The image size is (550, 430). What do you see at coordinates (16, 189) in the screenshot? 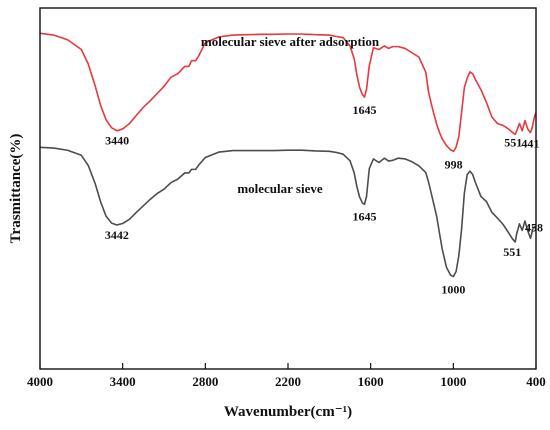
I see `y-axis-label: Trasmittance(%)` at bounding box center [16, 189].